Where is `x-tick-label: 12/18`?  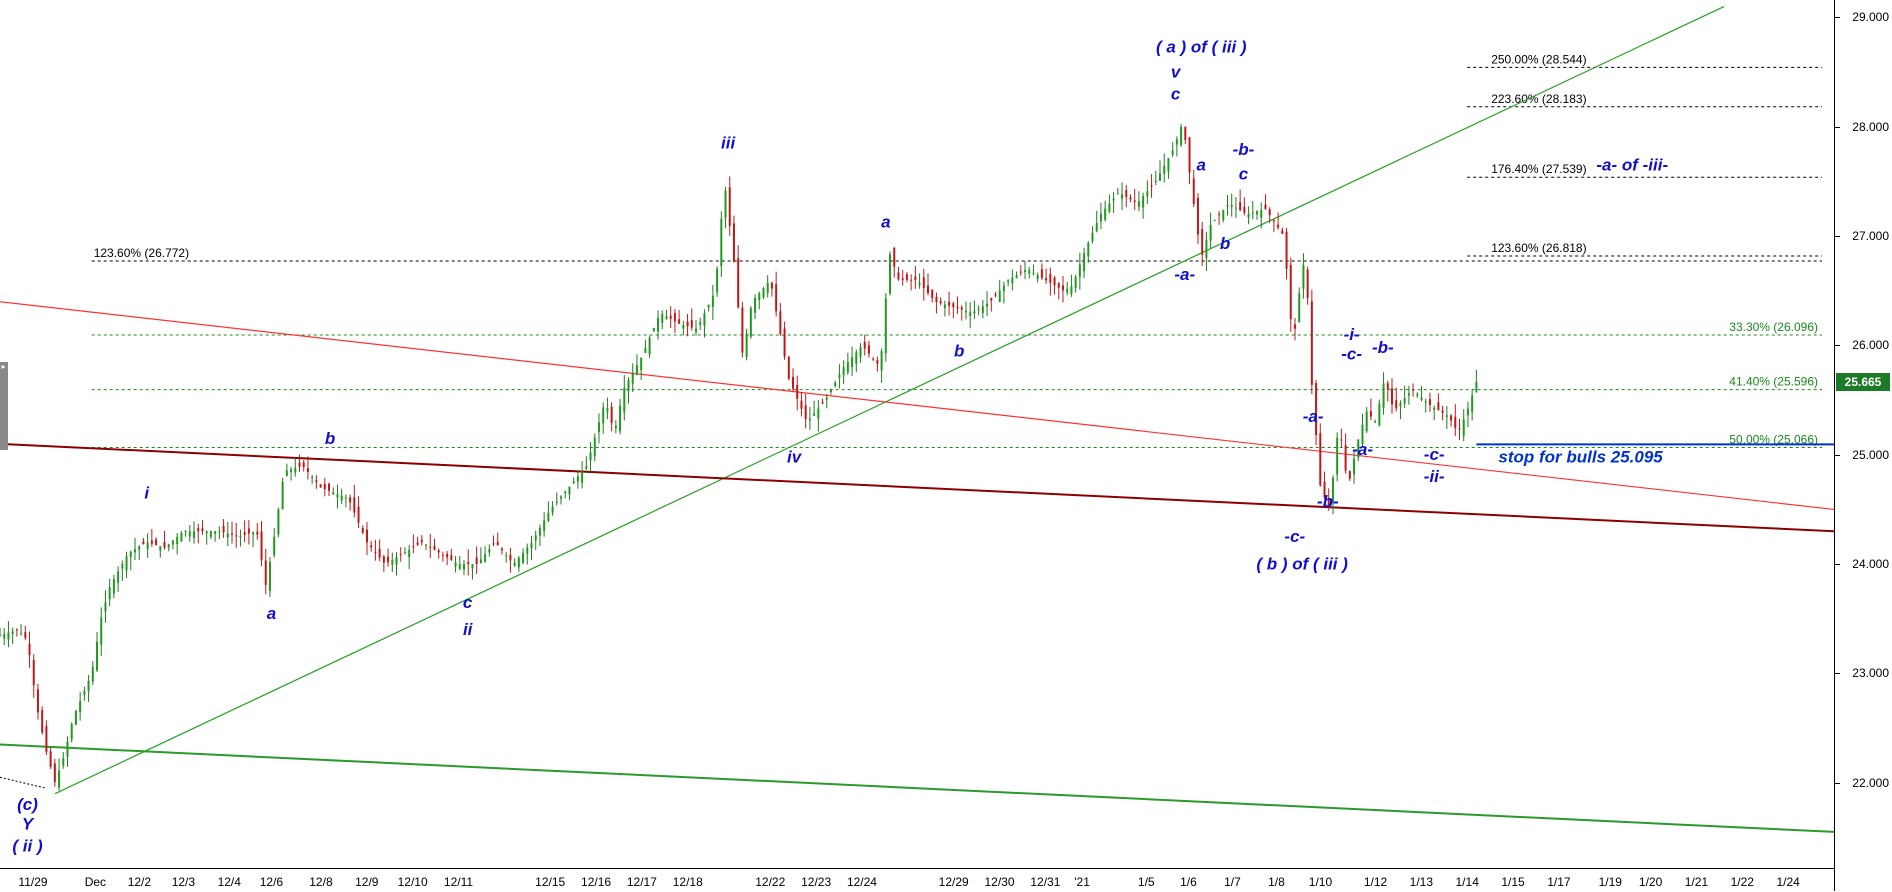 x-tick-label: 12/18 is located at coordinates (687, 882).